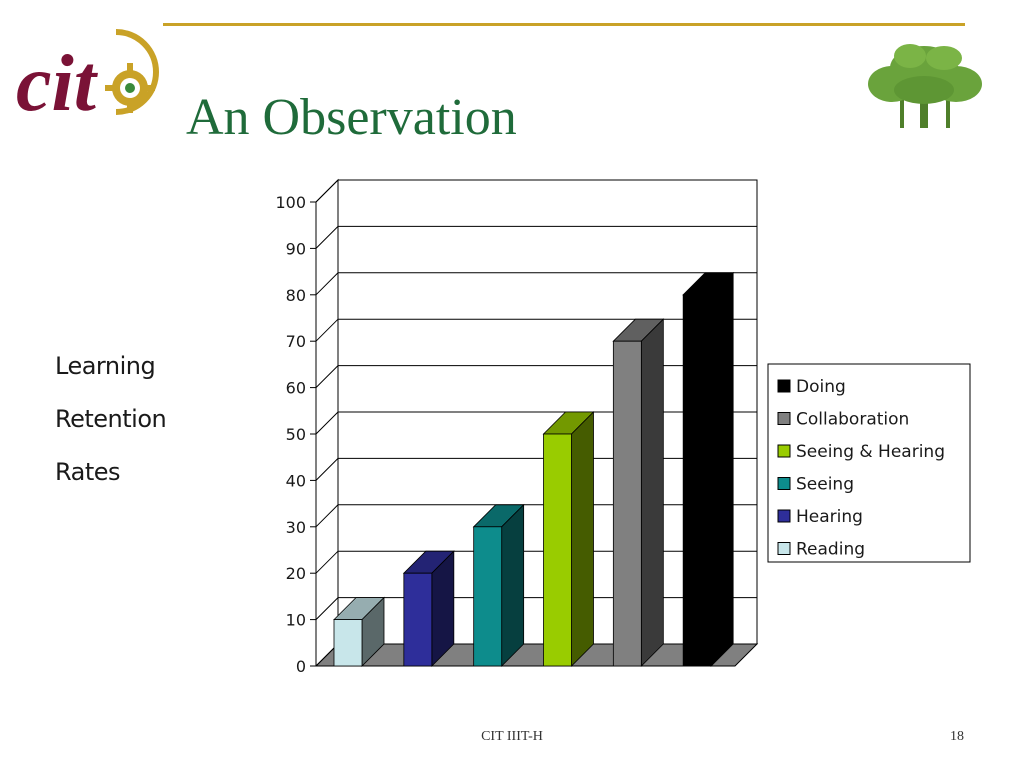 The width and height of the screenshot is (1024, 768). What do you see at coordinates (488, 596) in the screenshot?
I see `bar-seeing` at bounding box center [488, 596].